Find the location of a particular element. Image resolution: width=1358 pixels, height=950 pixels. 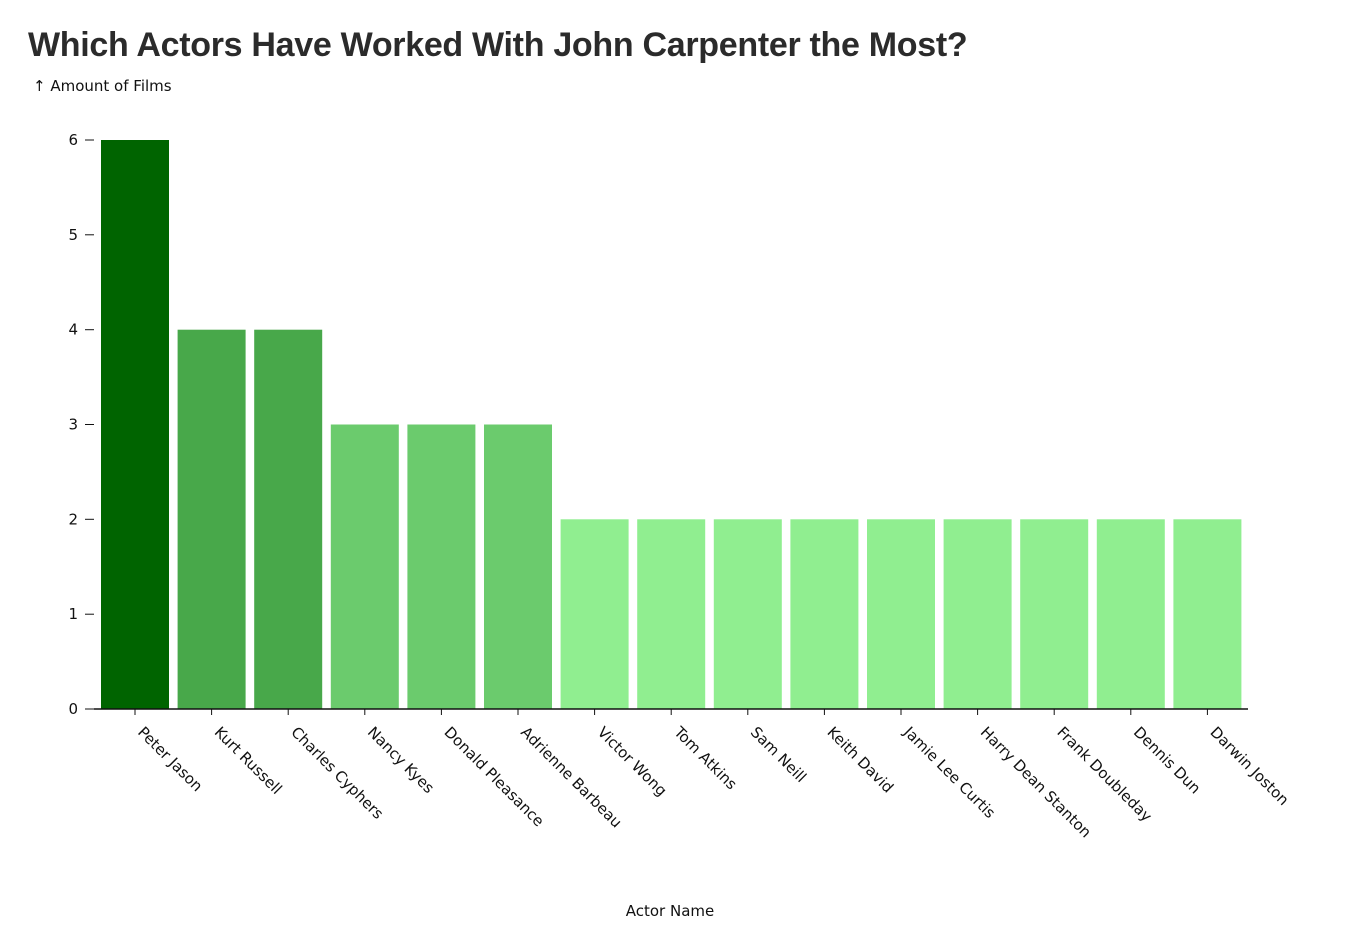

y-tick-label: 1 is located at coordinates (73, 614).